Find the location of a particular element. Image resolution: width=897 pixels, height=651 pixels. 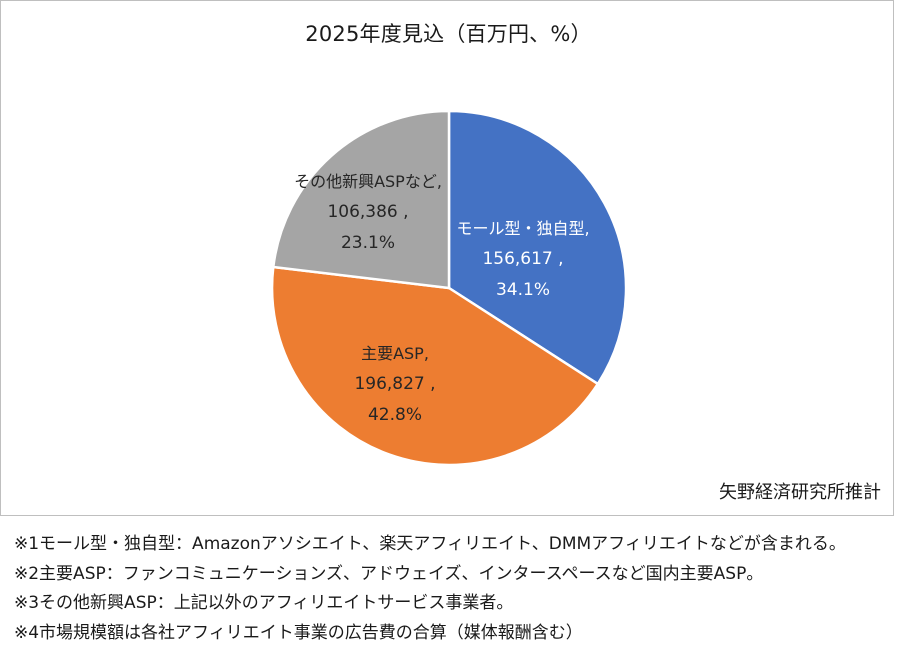

pie-slice-other-asp is located at coordinates (361, 199).